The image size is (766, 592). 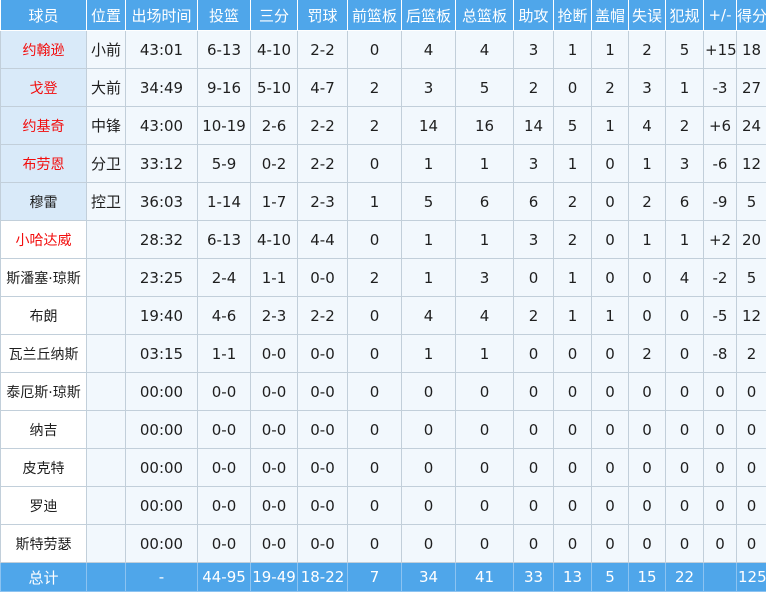 What do you see at coordinates (751, 88) in the screenshot?
I see `stat-cell: 27` at bounding box center [751, 88].